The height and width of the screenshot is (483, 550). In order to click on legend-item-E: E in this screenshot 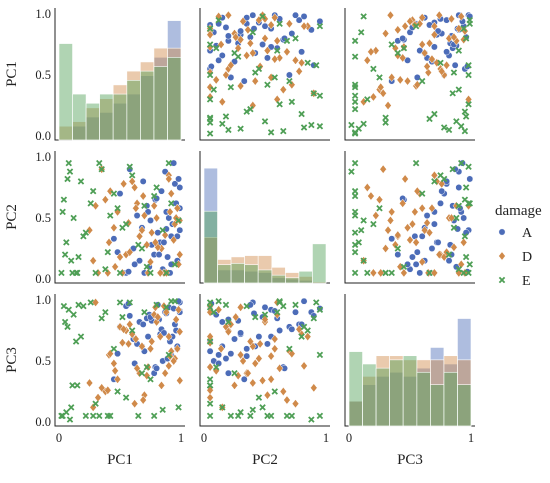, I will do `click(514, 281)`.